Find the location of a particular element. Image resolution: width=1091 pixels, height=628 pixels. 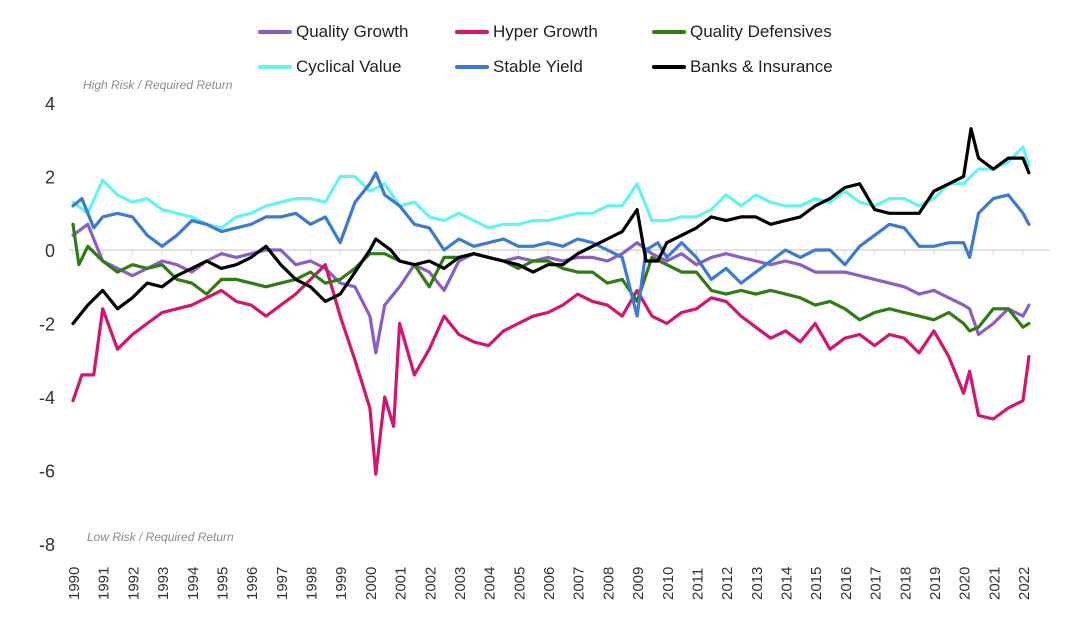

legend-item: Quality Growth is located at coordinates (333, 32).